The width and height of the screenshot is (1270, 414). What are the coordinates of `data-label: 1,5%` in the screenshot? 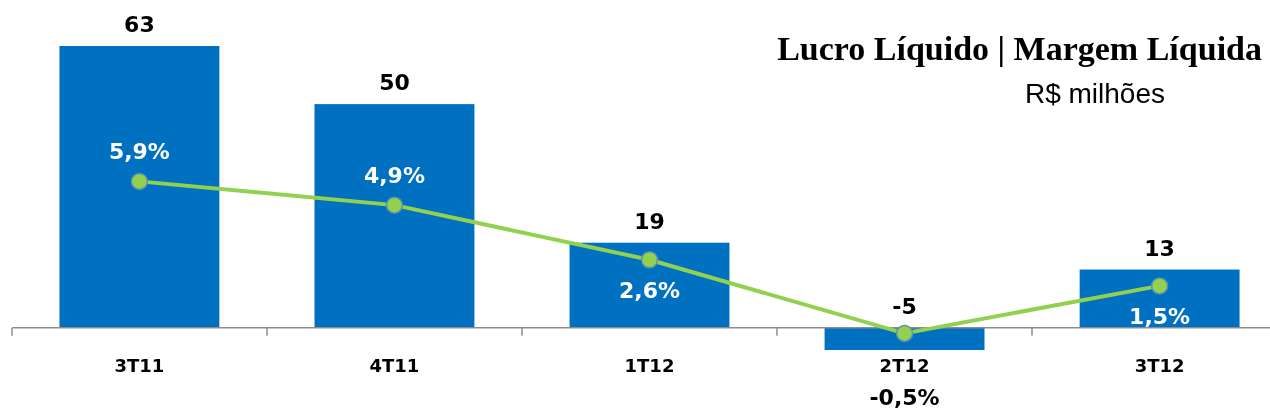 It's located at (1160, 316).